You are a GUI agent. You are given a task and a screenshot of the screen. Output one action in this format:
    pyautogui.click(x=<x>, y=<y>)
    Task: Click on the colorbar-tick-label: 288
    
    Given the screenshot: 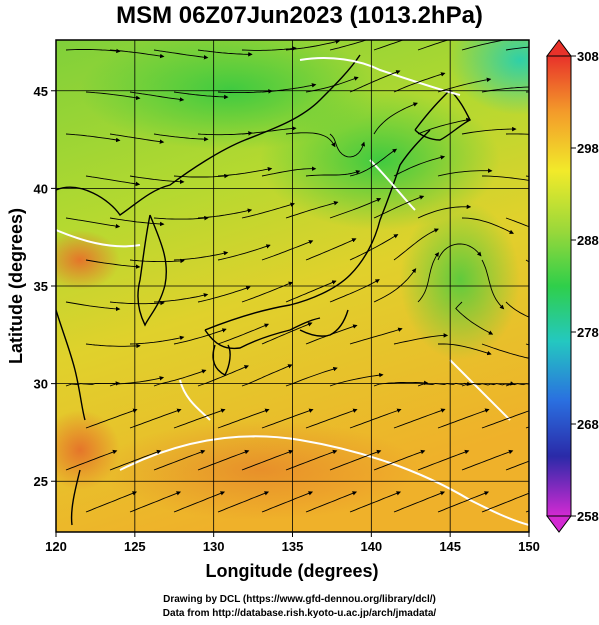 What is the action you would take?
    pyautogui.click(x=588, y=240)
    